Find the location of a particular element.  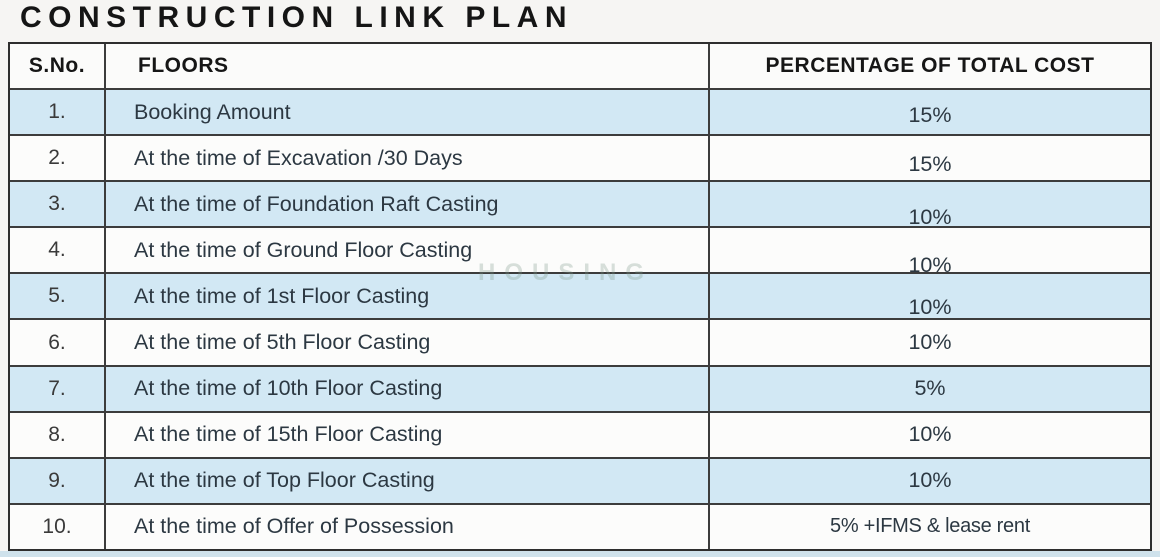

cell-pct: 5% +IFMS & lease rent is located at coordinates (930, 527).